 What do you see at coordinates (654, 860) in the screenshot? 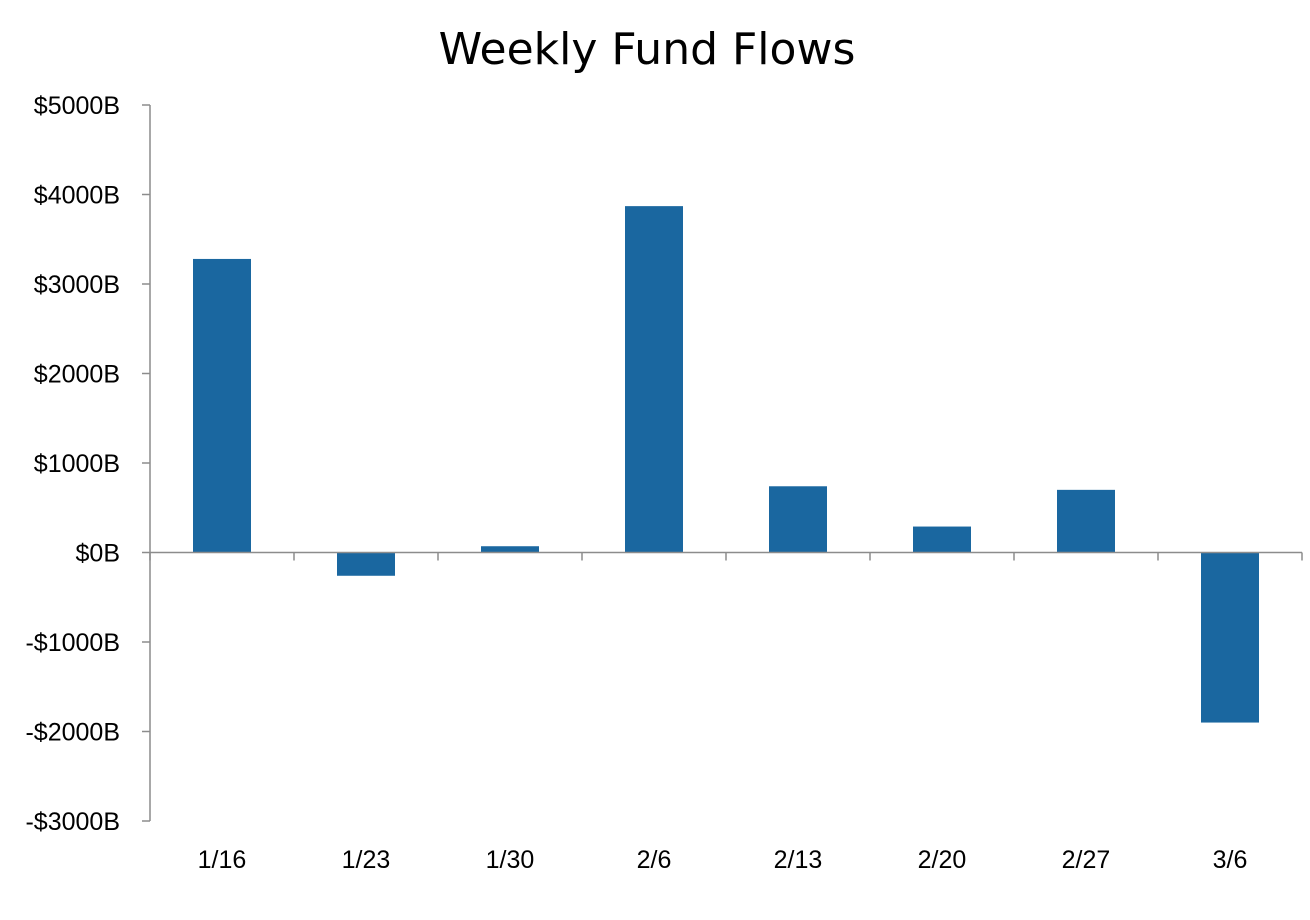
I see `x-tick-label: 2/6` at bounding box center [654, 860].